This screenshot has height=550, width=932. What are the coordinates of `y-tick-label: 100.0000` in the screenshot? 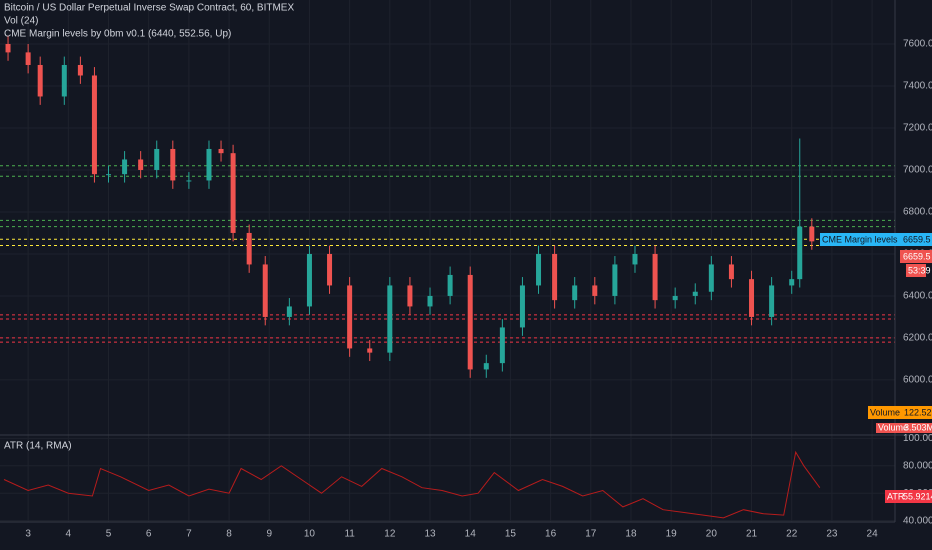 It's located at (917, 438).